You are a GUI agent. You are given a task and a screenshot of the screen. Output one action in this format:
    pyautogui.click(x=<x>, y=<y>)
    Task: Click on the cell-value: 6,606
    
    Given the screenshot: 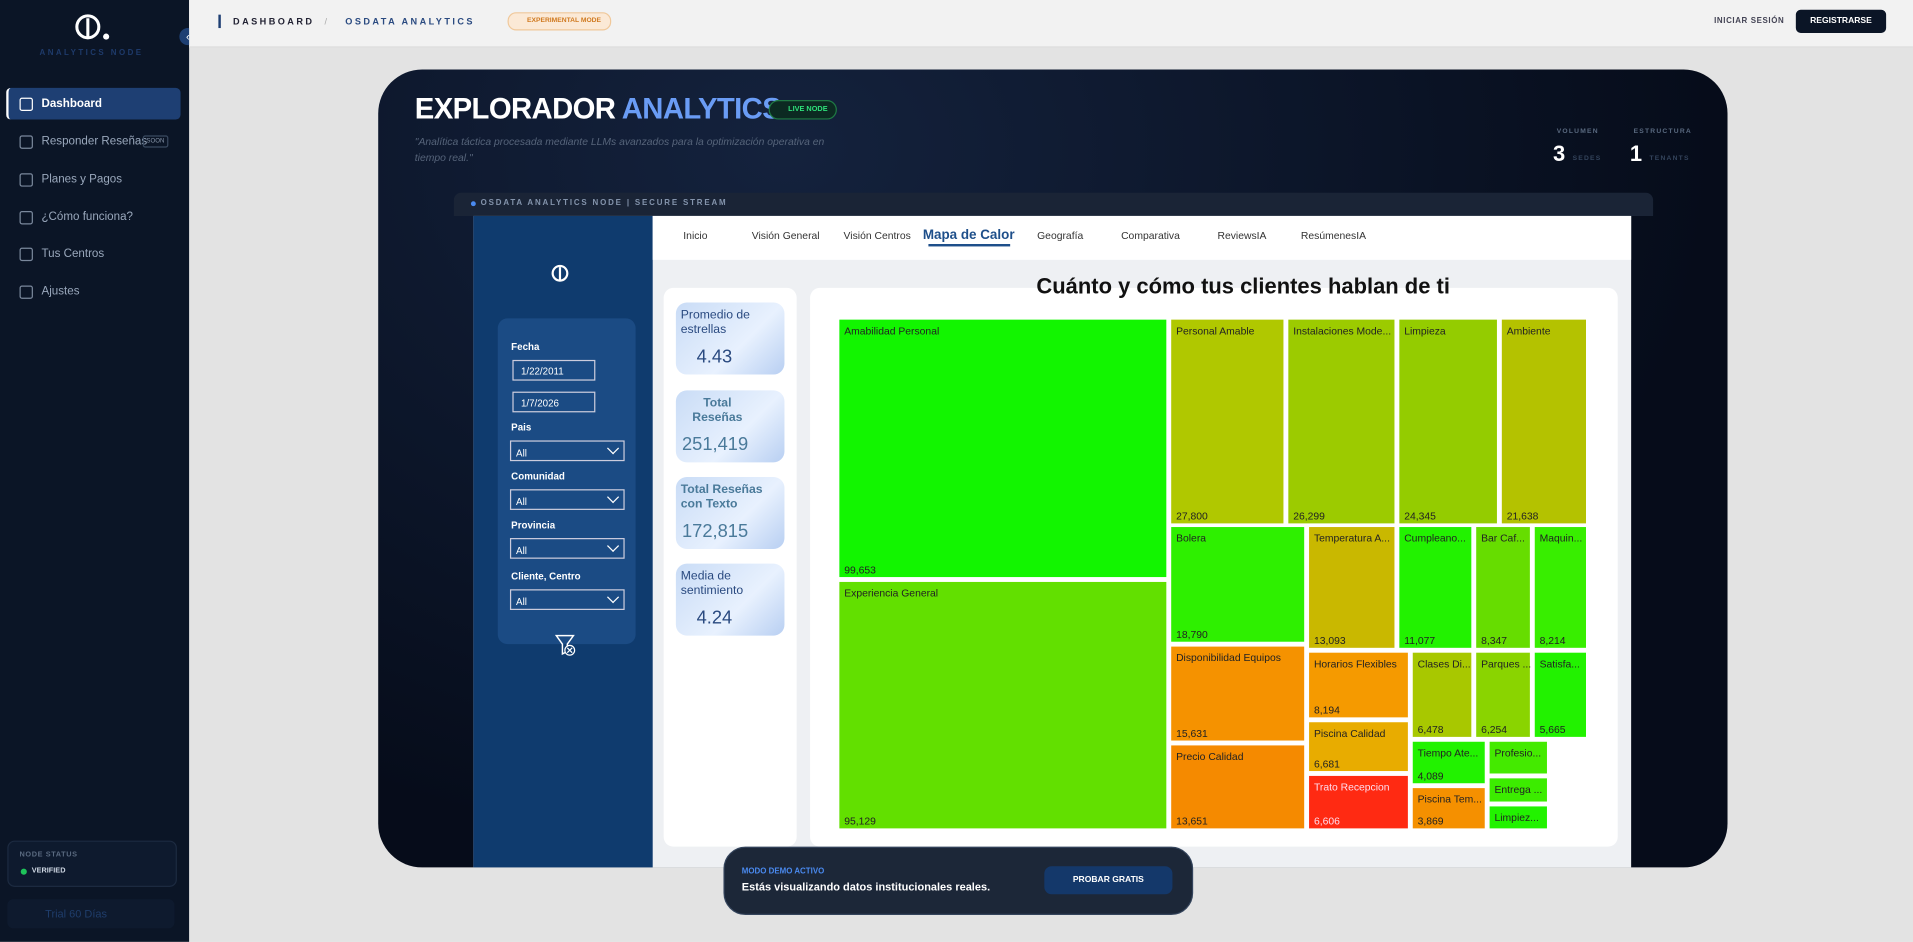 What is the action you would take?
    pyautogui.click(x=1327, y=822)
    